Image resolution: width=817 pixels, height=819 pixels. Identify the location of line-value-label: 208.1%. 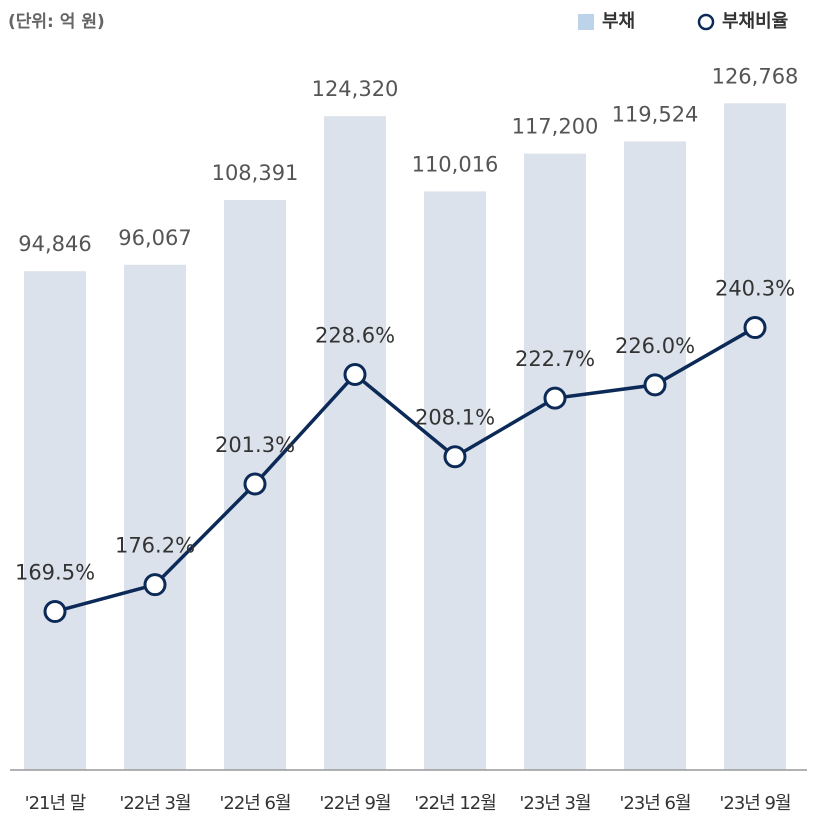
(455, 418).